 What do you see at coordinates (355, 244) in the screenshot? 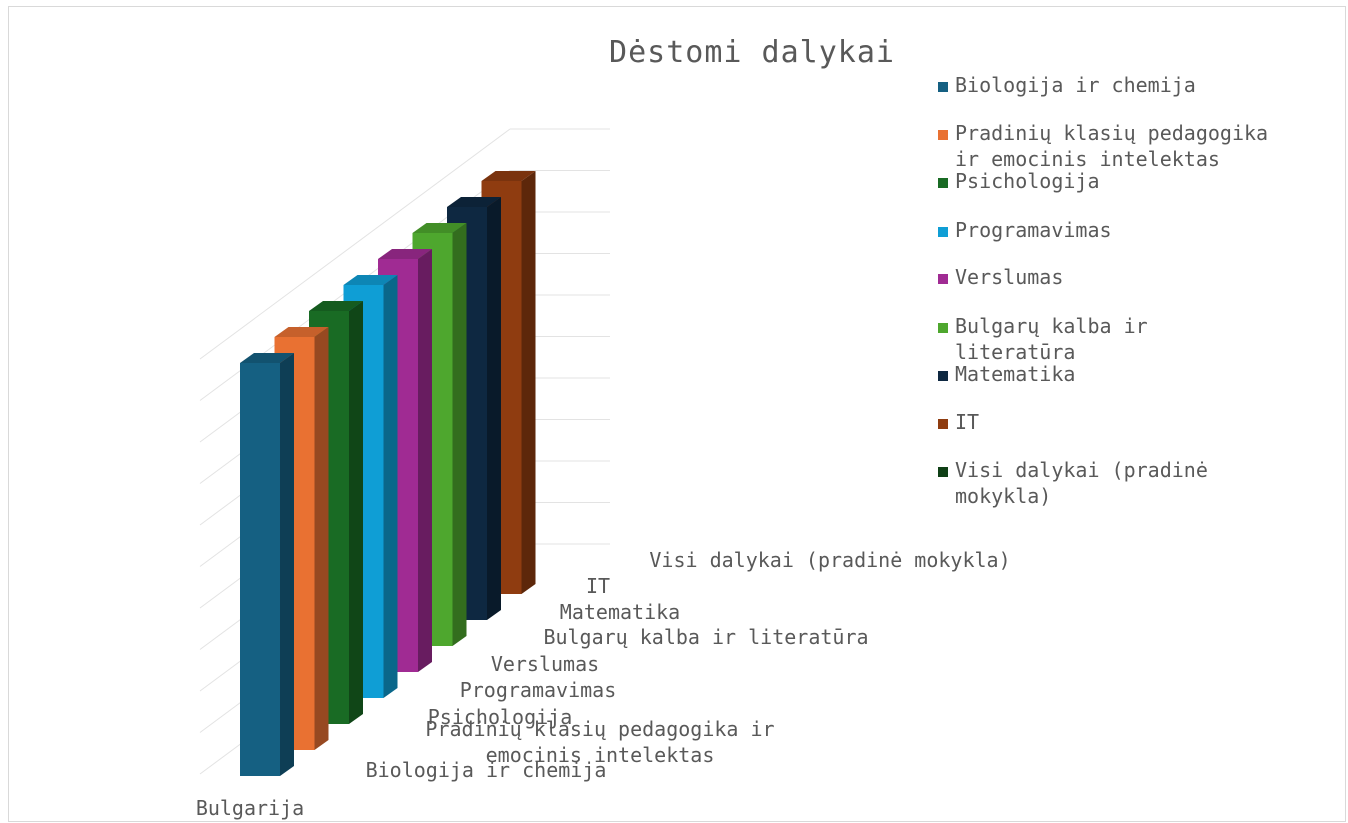
I see `gridline-side` at bounding box center [355, 244].